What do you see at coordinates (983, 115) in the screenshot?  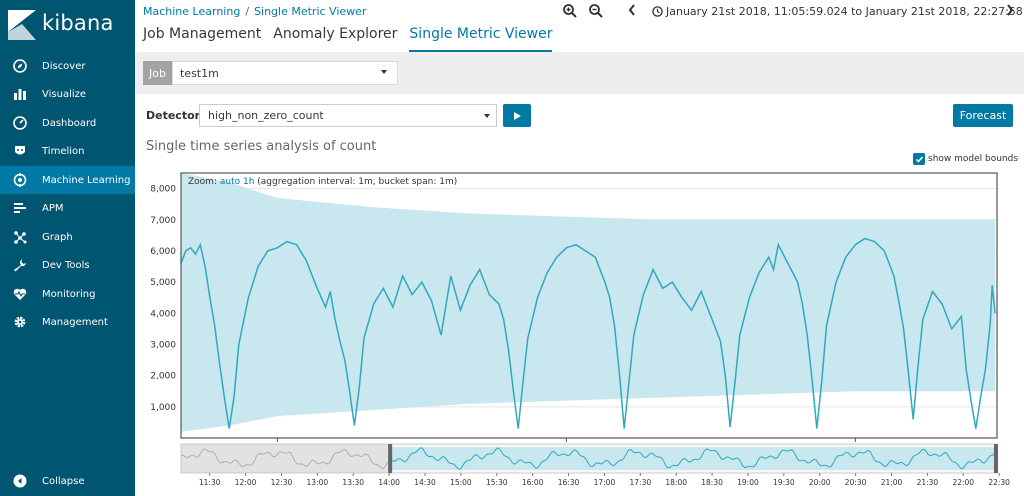 I see `forecast-button: Forecast` at bounding box center [983, 115].